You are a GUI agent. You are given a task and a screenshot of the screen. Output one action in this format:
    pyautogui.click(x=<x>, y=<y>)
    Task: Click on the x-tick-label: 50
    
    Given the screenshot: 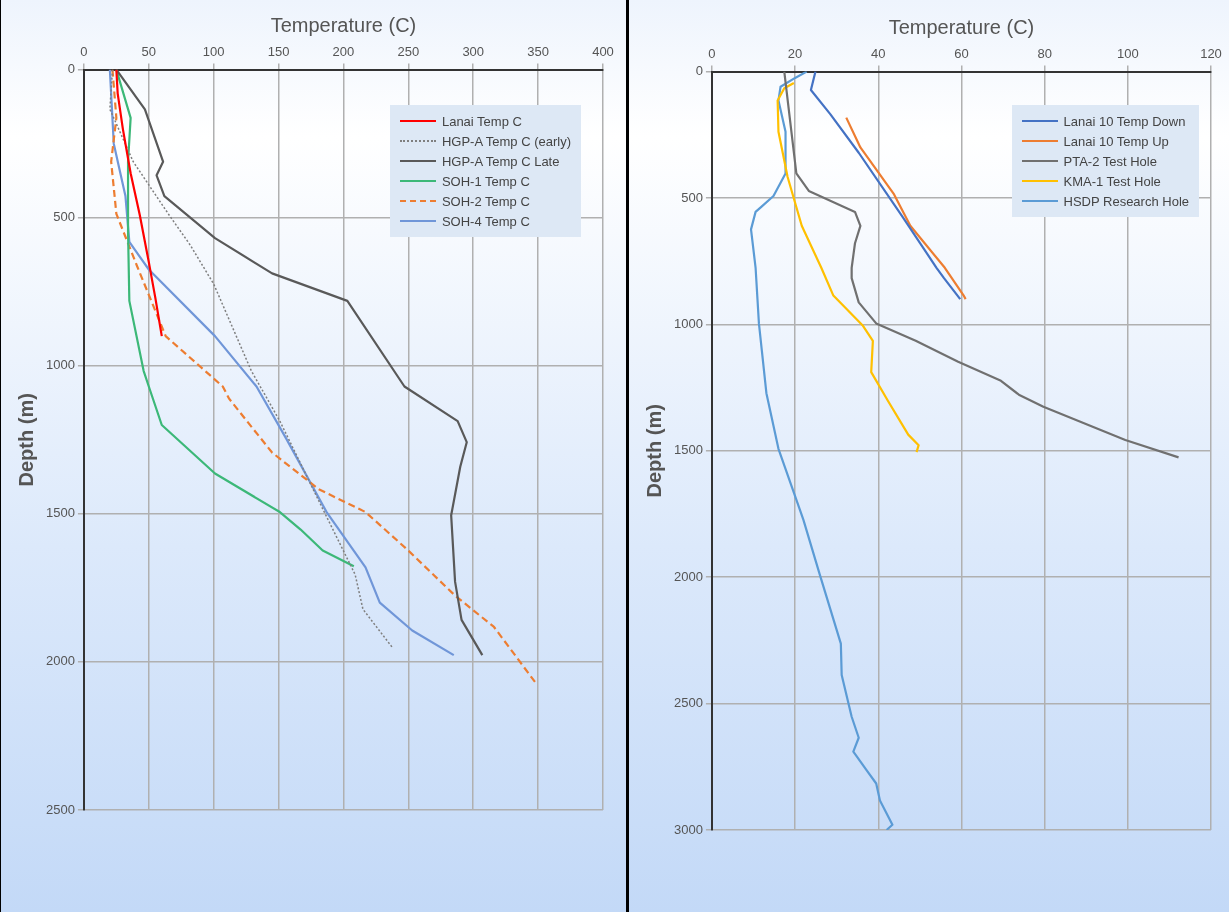 What is the action you would take?
    pyautogui.click(x=149, y=52)
    